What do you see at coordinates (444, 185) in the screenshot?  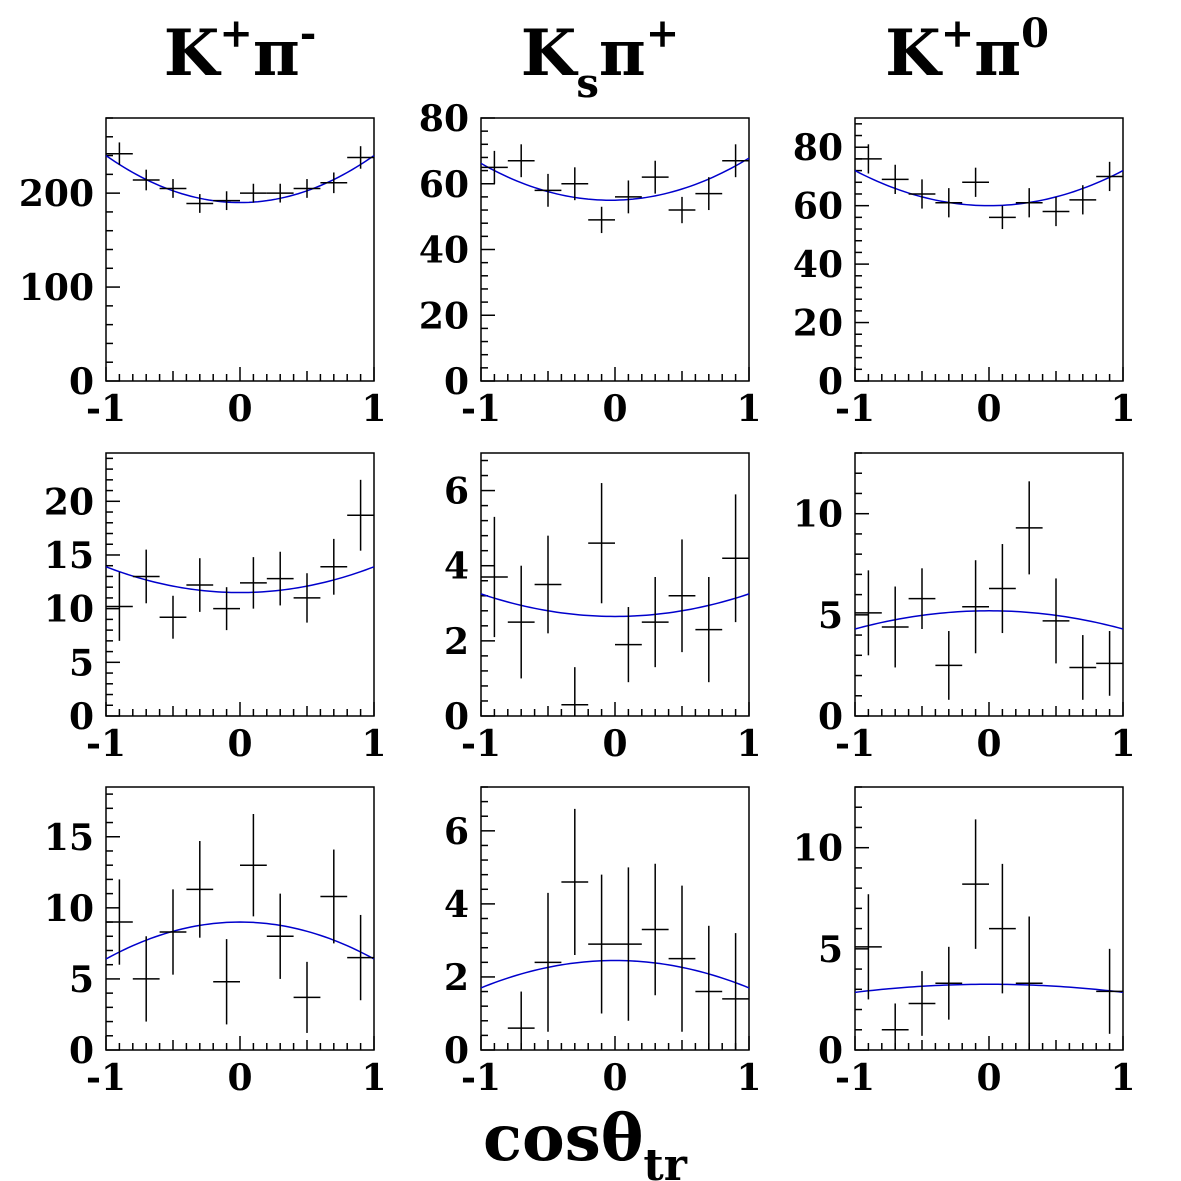 I see `y-tick-label: 60` at bounding box center [444, 185].